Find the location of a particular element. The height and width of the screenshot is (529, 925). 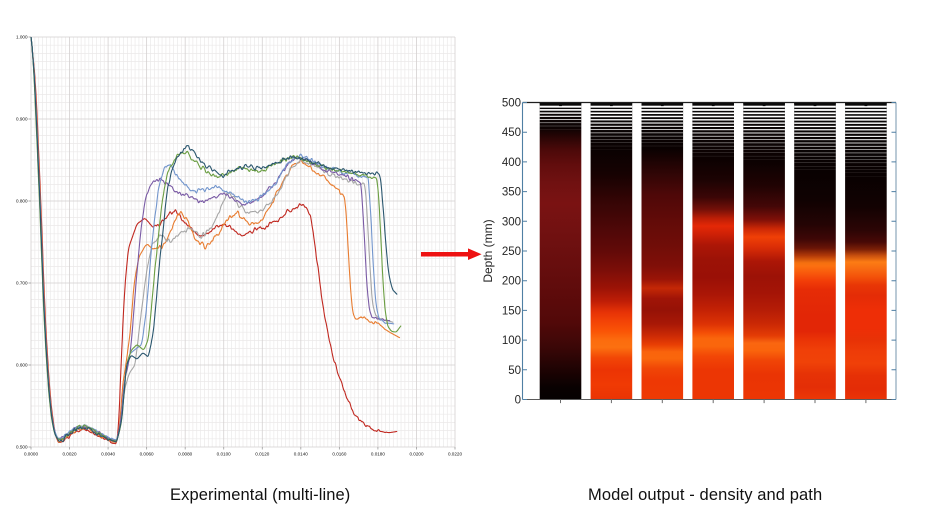

svg-text: 0.0060 is located at coordinates (147, 454).